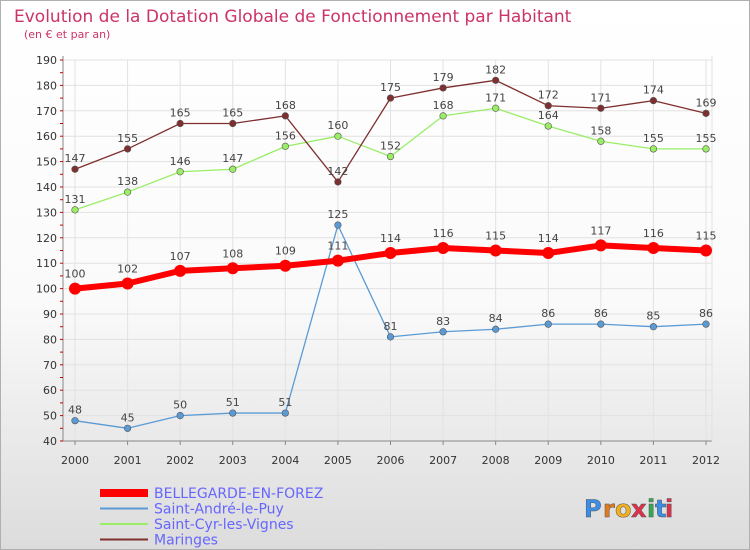 This screenshot has height=550, width=750. I want to click on data-label: 179, so click(443, 77).